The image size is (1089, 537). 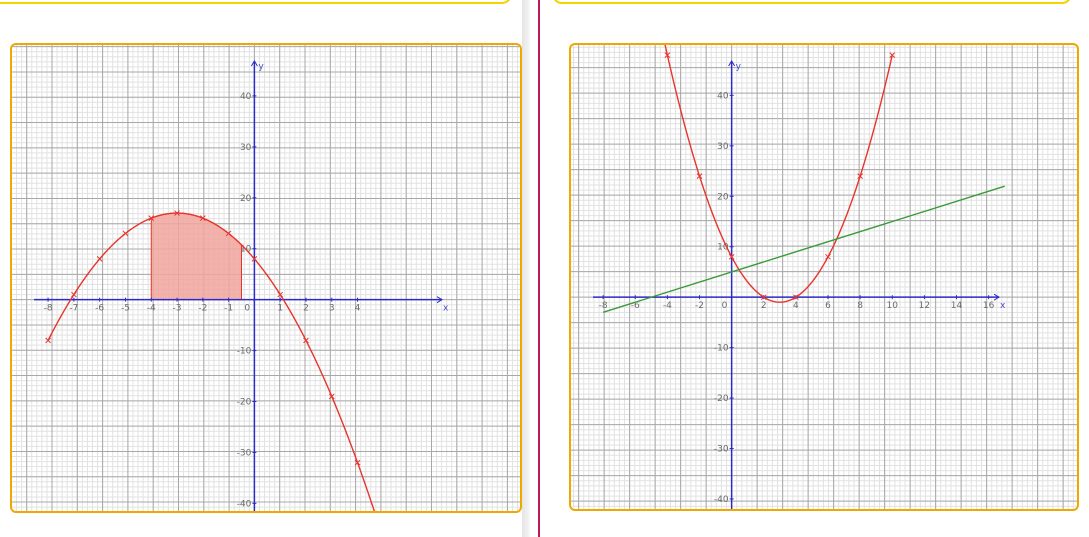 What do you see at coordinates (539, 268) in the screenshot?
I see `column-divider` at bounding box center [539, 268].